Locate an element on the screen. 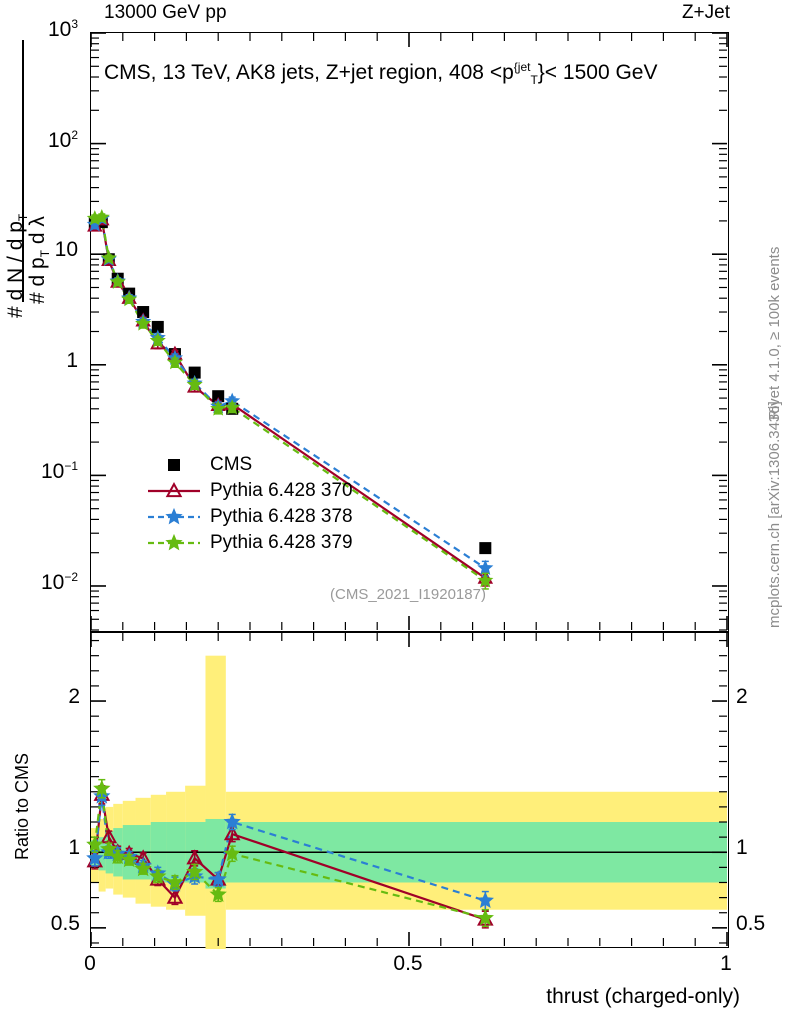 The width and height of the screenshot is (786, 1024). y-tick-label: 1 is located at coordinates (42, 361).